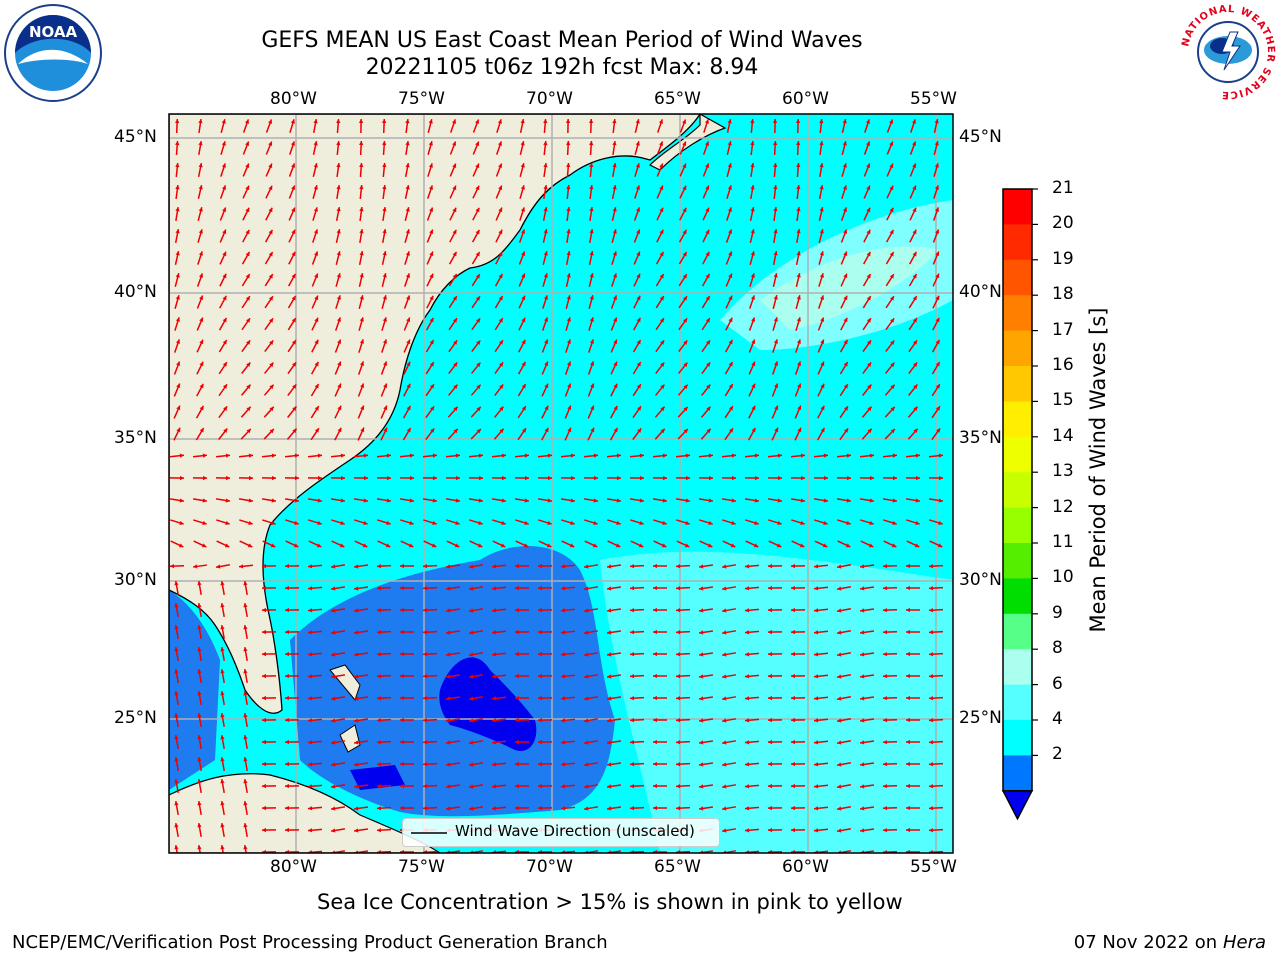 The image size is (1280, 960). Describe the element at coordinates (933, 867) in the screenshot. I see `lon-tick-label-bottom: 55°W` at that location.